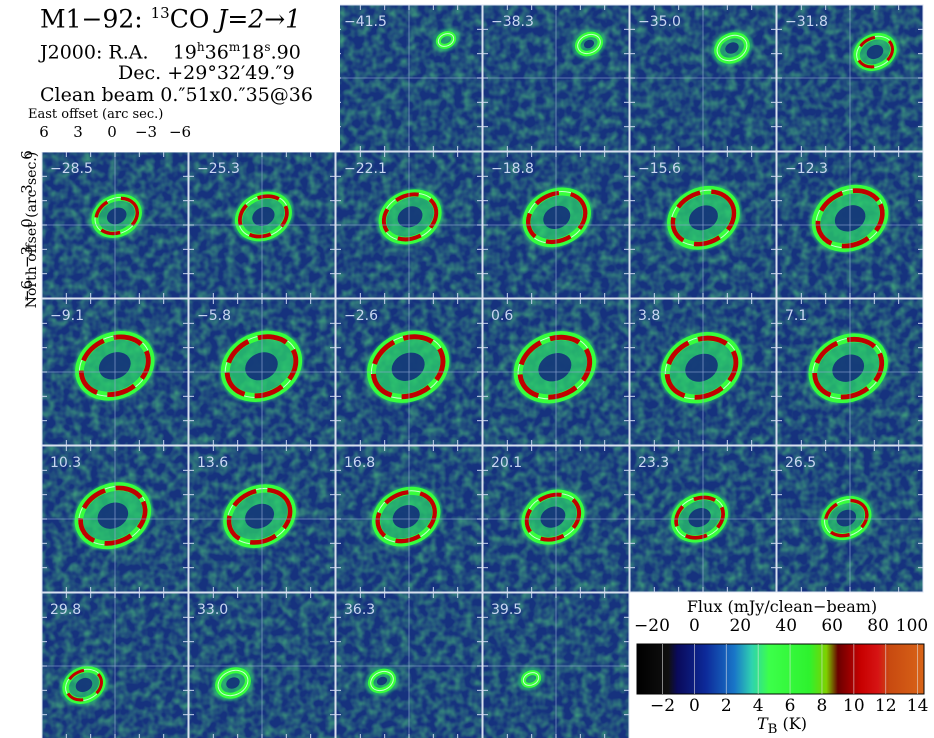  I want to click on dec-value: +29°32′49.″9, so click(231, 73).